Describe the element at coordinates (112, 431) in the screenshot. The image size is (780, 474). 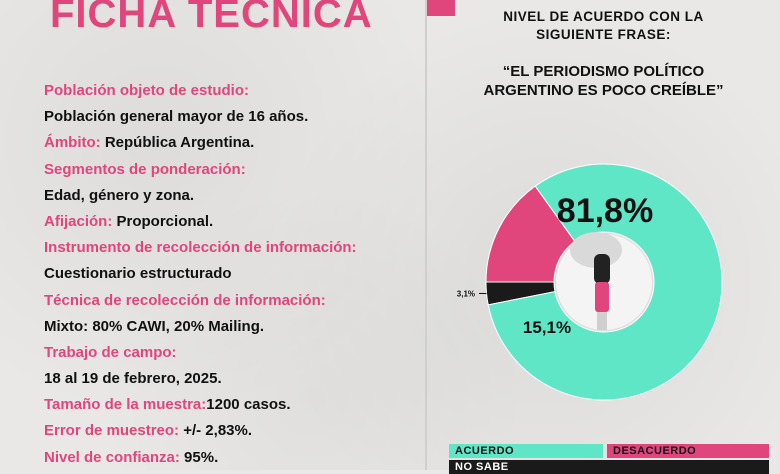
I see `ficha-label: Error de muestreo:` at that location.